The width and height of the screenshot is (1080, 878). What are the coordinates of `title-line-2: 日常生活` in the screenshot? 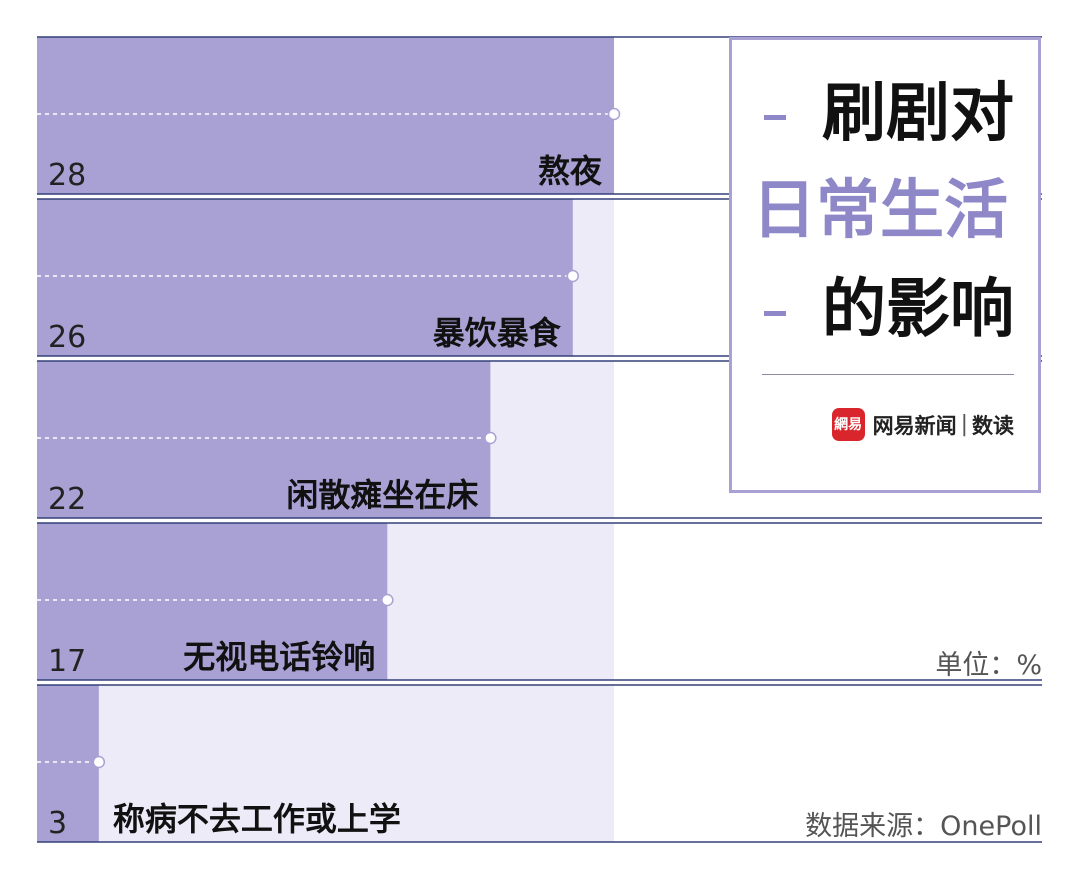 It's located at (880, 211).